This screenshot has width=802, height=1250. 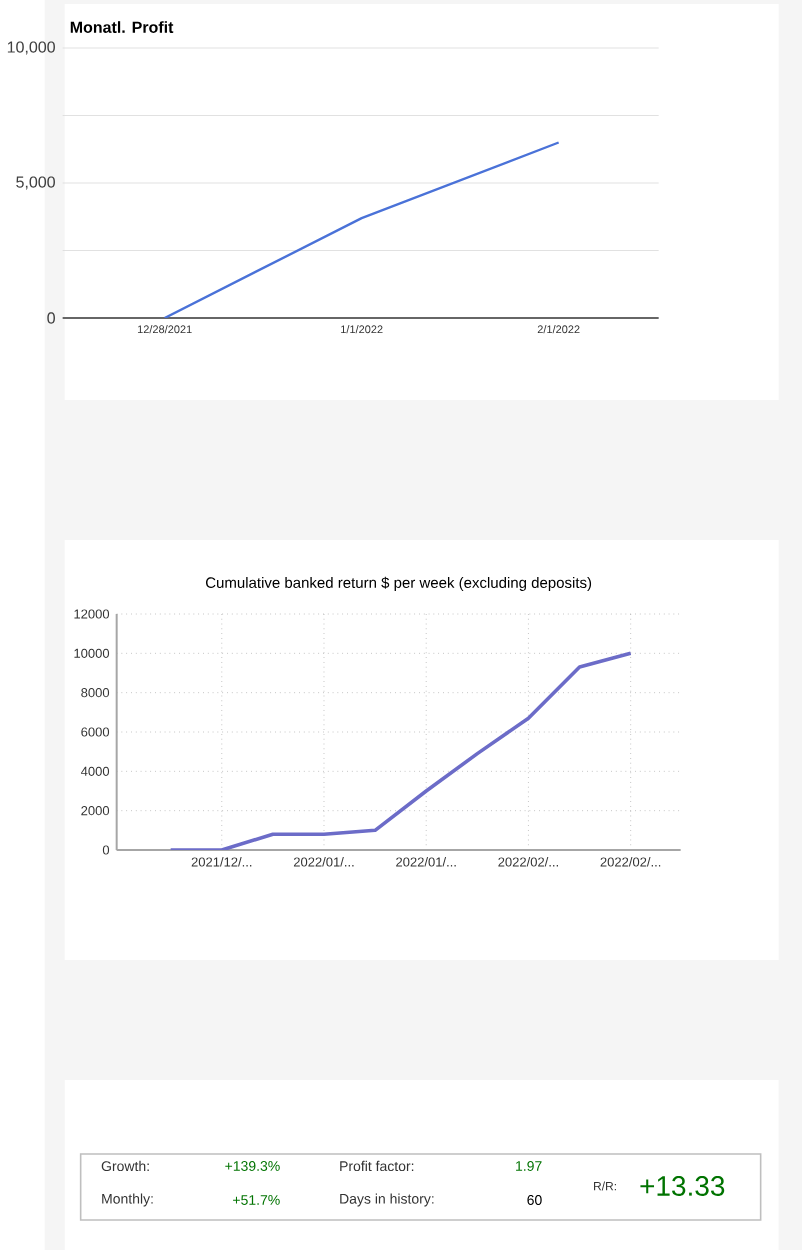 What do you see at coordinates (121, 27) in the screenshot?
I see `chart-title: Monatl. Profit` at bounding box center [121, 27].